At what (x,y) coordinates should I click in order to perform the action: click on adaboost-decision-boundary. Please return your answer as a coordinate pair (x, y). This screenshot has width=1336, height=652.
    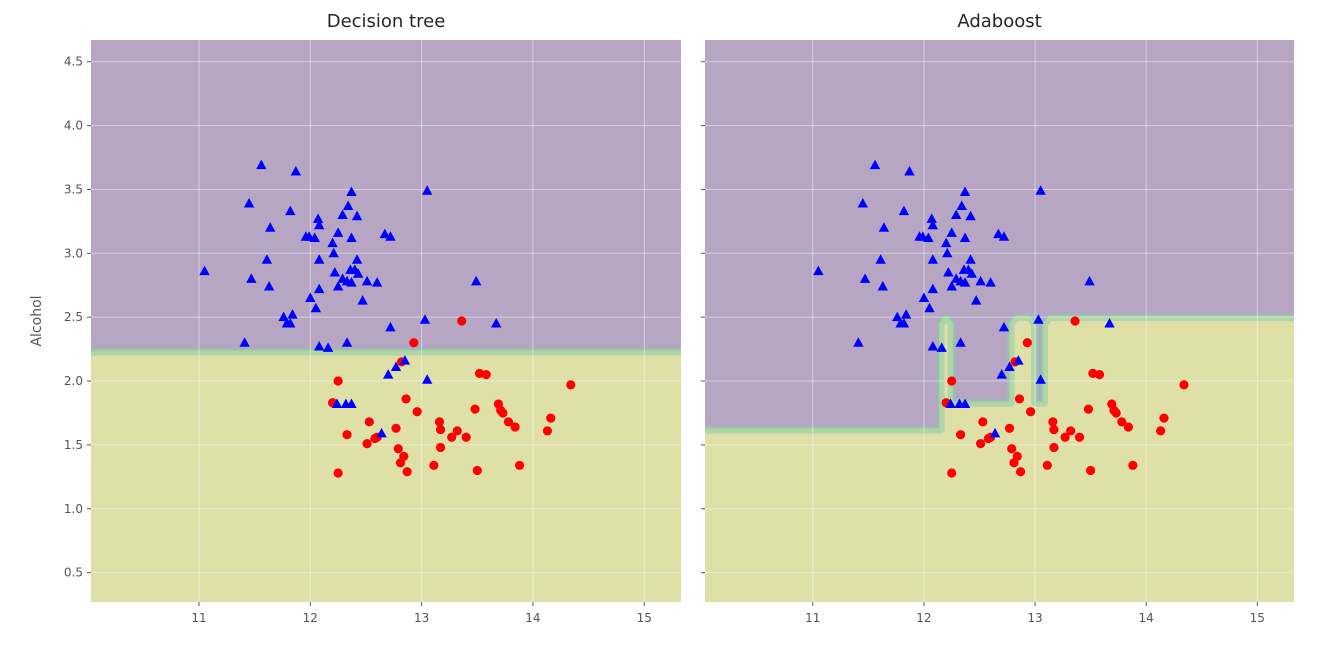
    Looking at the image, I should click on (999, 373).